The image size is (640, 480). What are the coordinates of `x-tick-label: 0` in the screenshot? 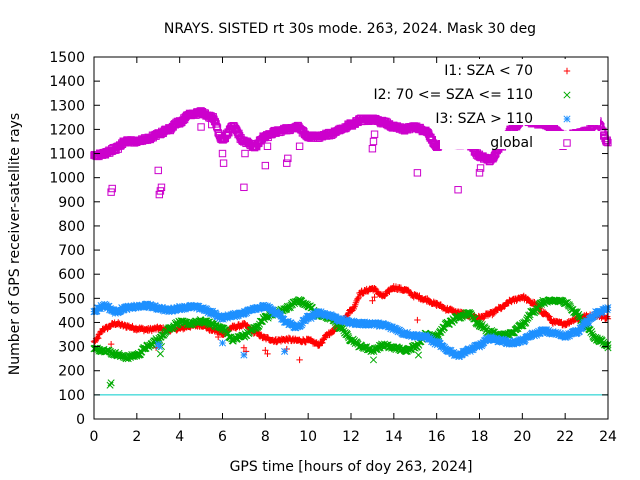 It's located at (94, 437).